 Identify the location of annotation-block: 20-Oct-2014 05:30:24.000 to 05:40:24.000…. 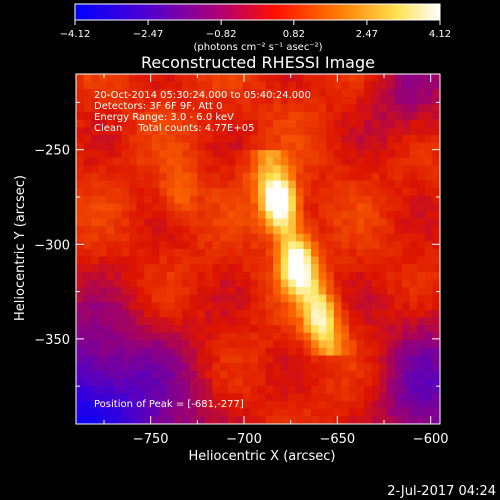
(202, 112).